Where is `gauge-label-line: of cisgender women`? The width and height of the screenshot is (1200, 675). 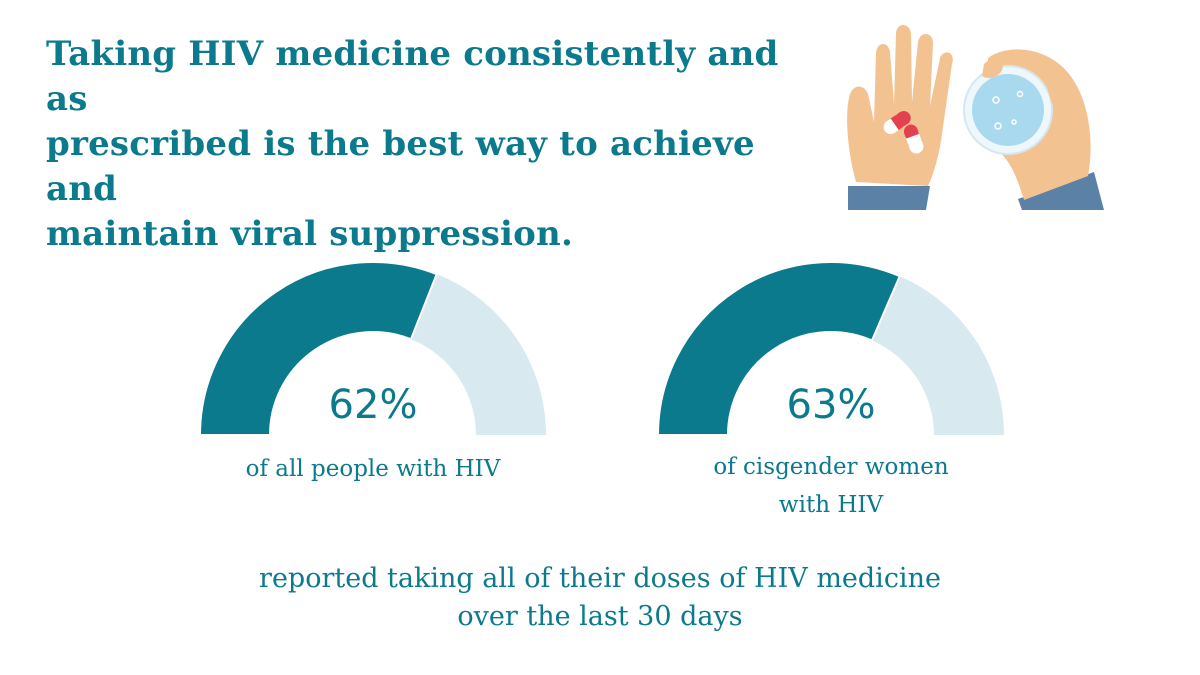 gauge-label-line: of cisgender women is located at coordinates (831, 467).